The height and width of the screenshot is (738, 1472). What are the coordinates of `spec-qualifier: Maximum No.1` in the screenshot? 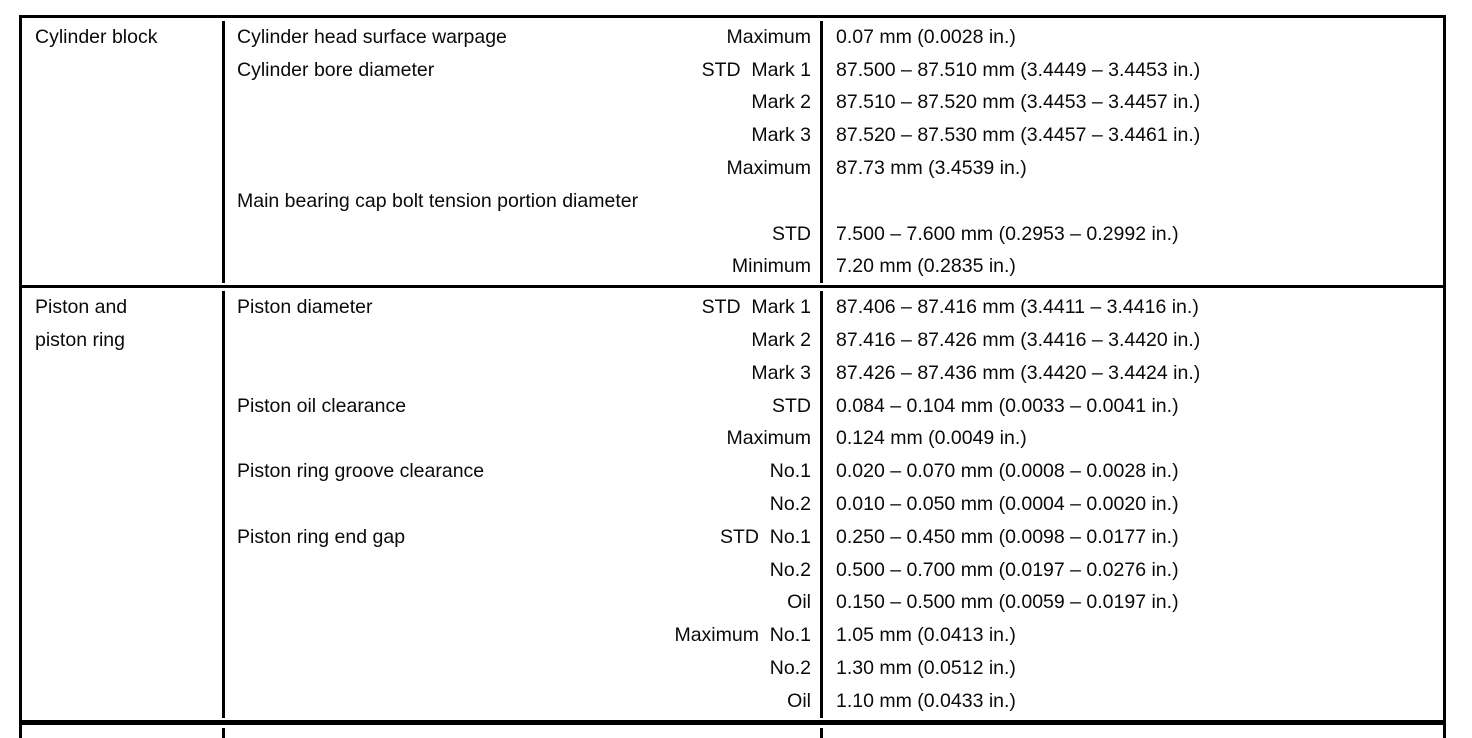 It's located at (742, 635).